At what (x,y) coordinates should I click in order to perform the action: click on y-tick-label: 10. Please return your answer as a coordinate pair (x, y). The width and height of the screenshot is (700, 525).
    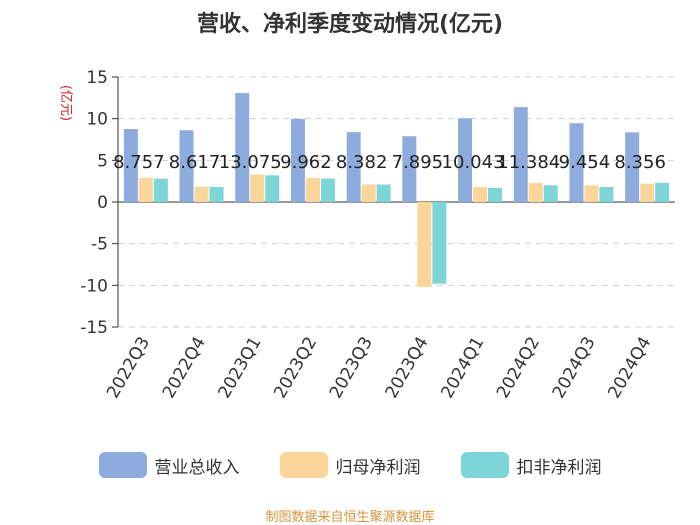
    Looking at the image, I should click on (97, 120).